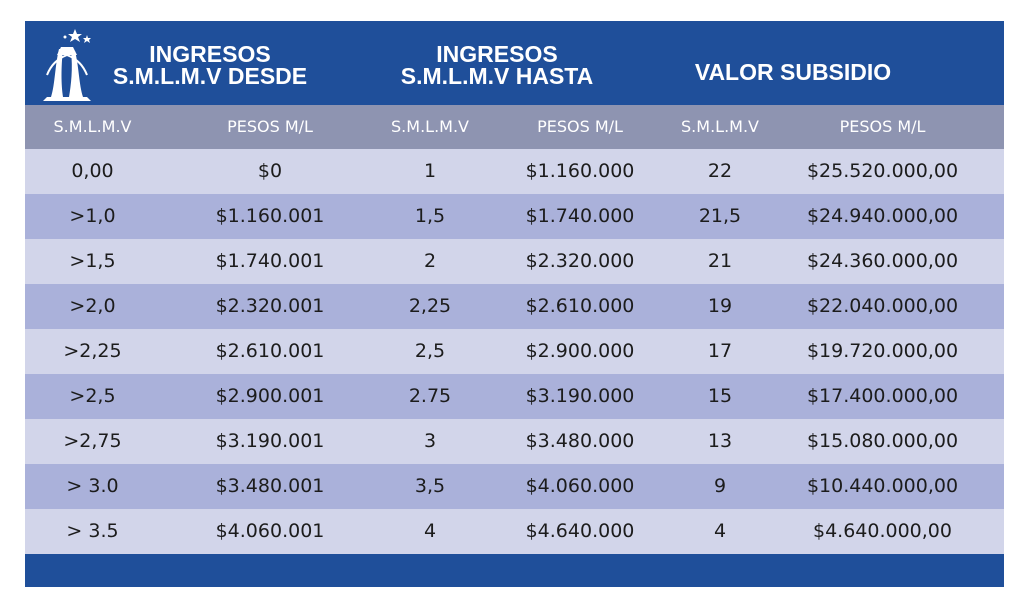 This screenshot has width=1024, height=613. Describe the element at coordinates (92, 306) in the screenshot. I see `cell-smlmv-desde: >2,0` at that location.